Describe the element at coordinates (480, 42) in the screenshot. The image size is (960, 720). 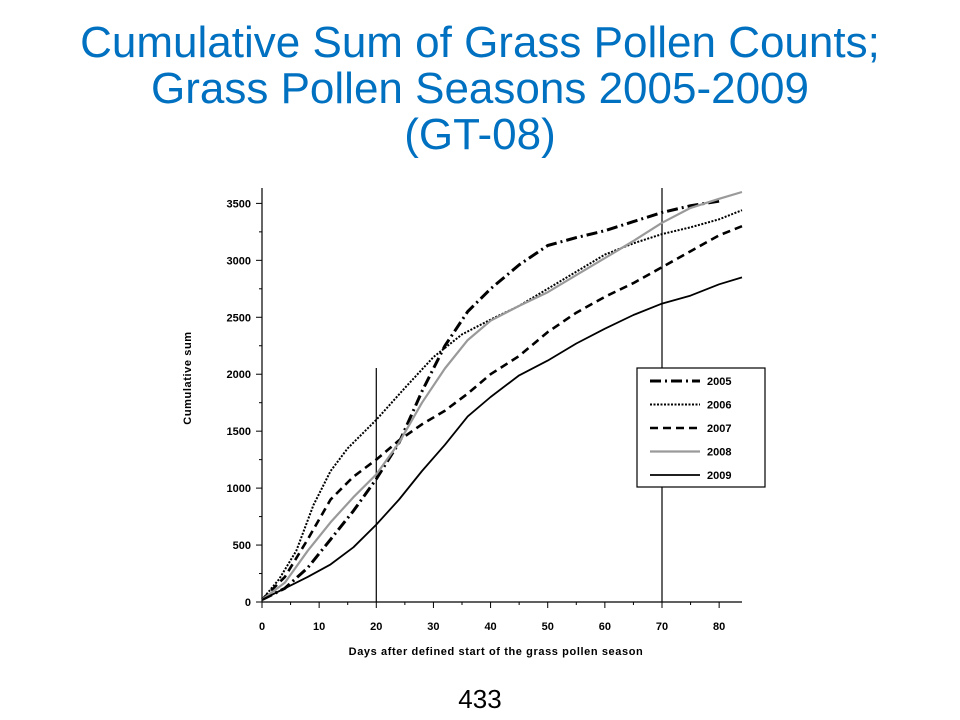
I see `title-line-1: Cumulative Sum of Grass Pollen Counts;` at that location.